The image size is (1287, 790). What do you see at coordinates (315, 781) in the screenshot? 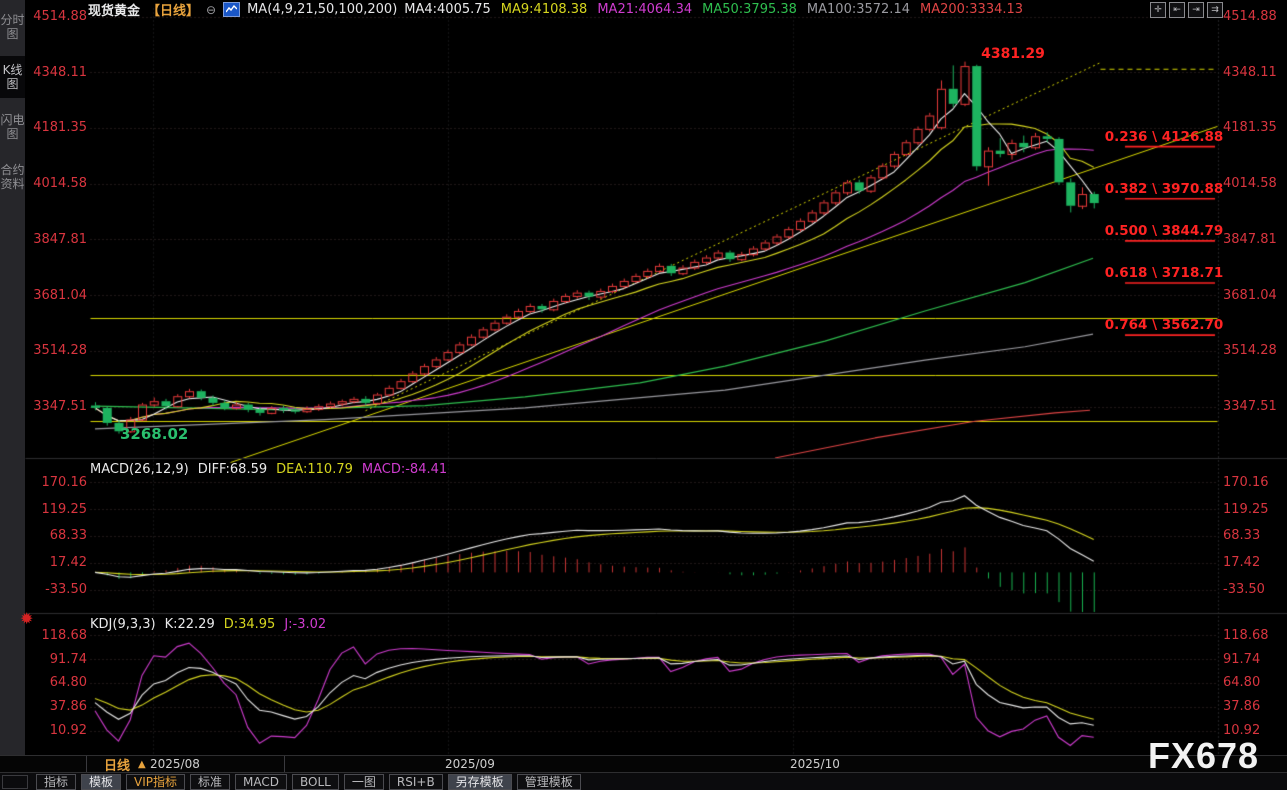
I see `tab-6: BOLL` at bounding box center [315, 781].